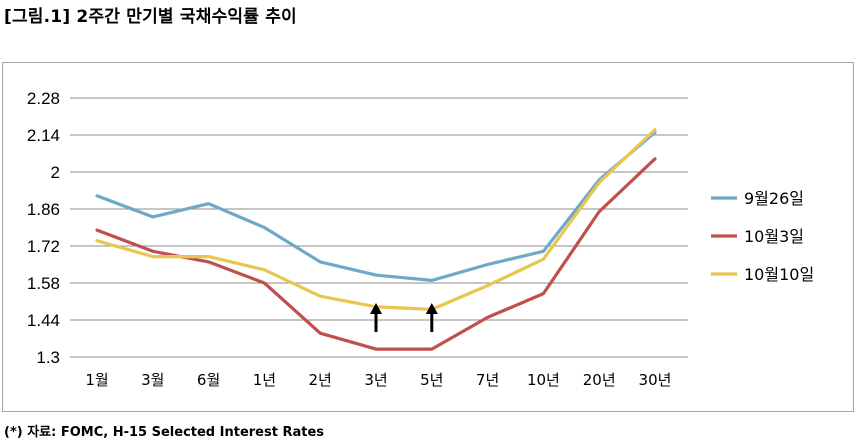 Image resolution: width=858 pixels, height=442 pixels. What do you see at coordinates (55, 172) in the screenshot?
I see `y-tick-label: 2` at bounding box center [55, 172].